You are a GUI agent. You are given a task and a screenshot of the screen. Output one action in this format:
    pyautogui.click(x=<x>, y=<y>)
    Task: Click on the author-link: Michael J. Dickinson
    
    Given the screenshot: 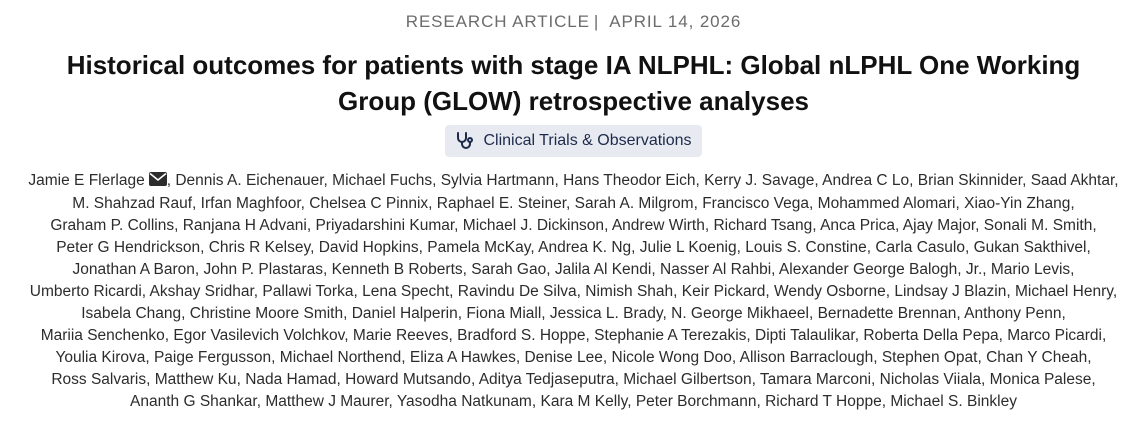 What is the action you would take?
    pyautogui.click(x=533, y=225)
    